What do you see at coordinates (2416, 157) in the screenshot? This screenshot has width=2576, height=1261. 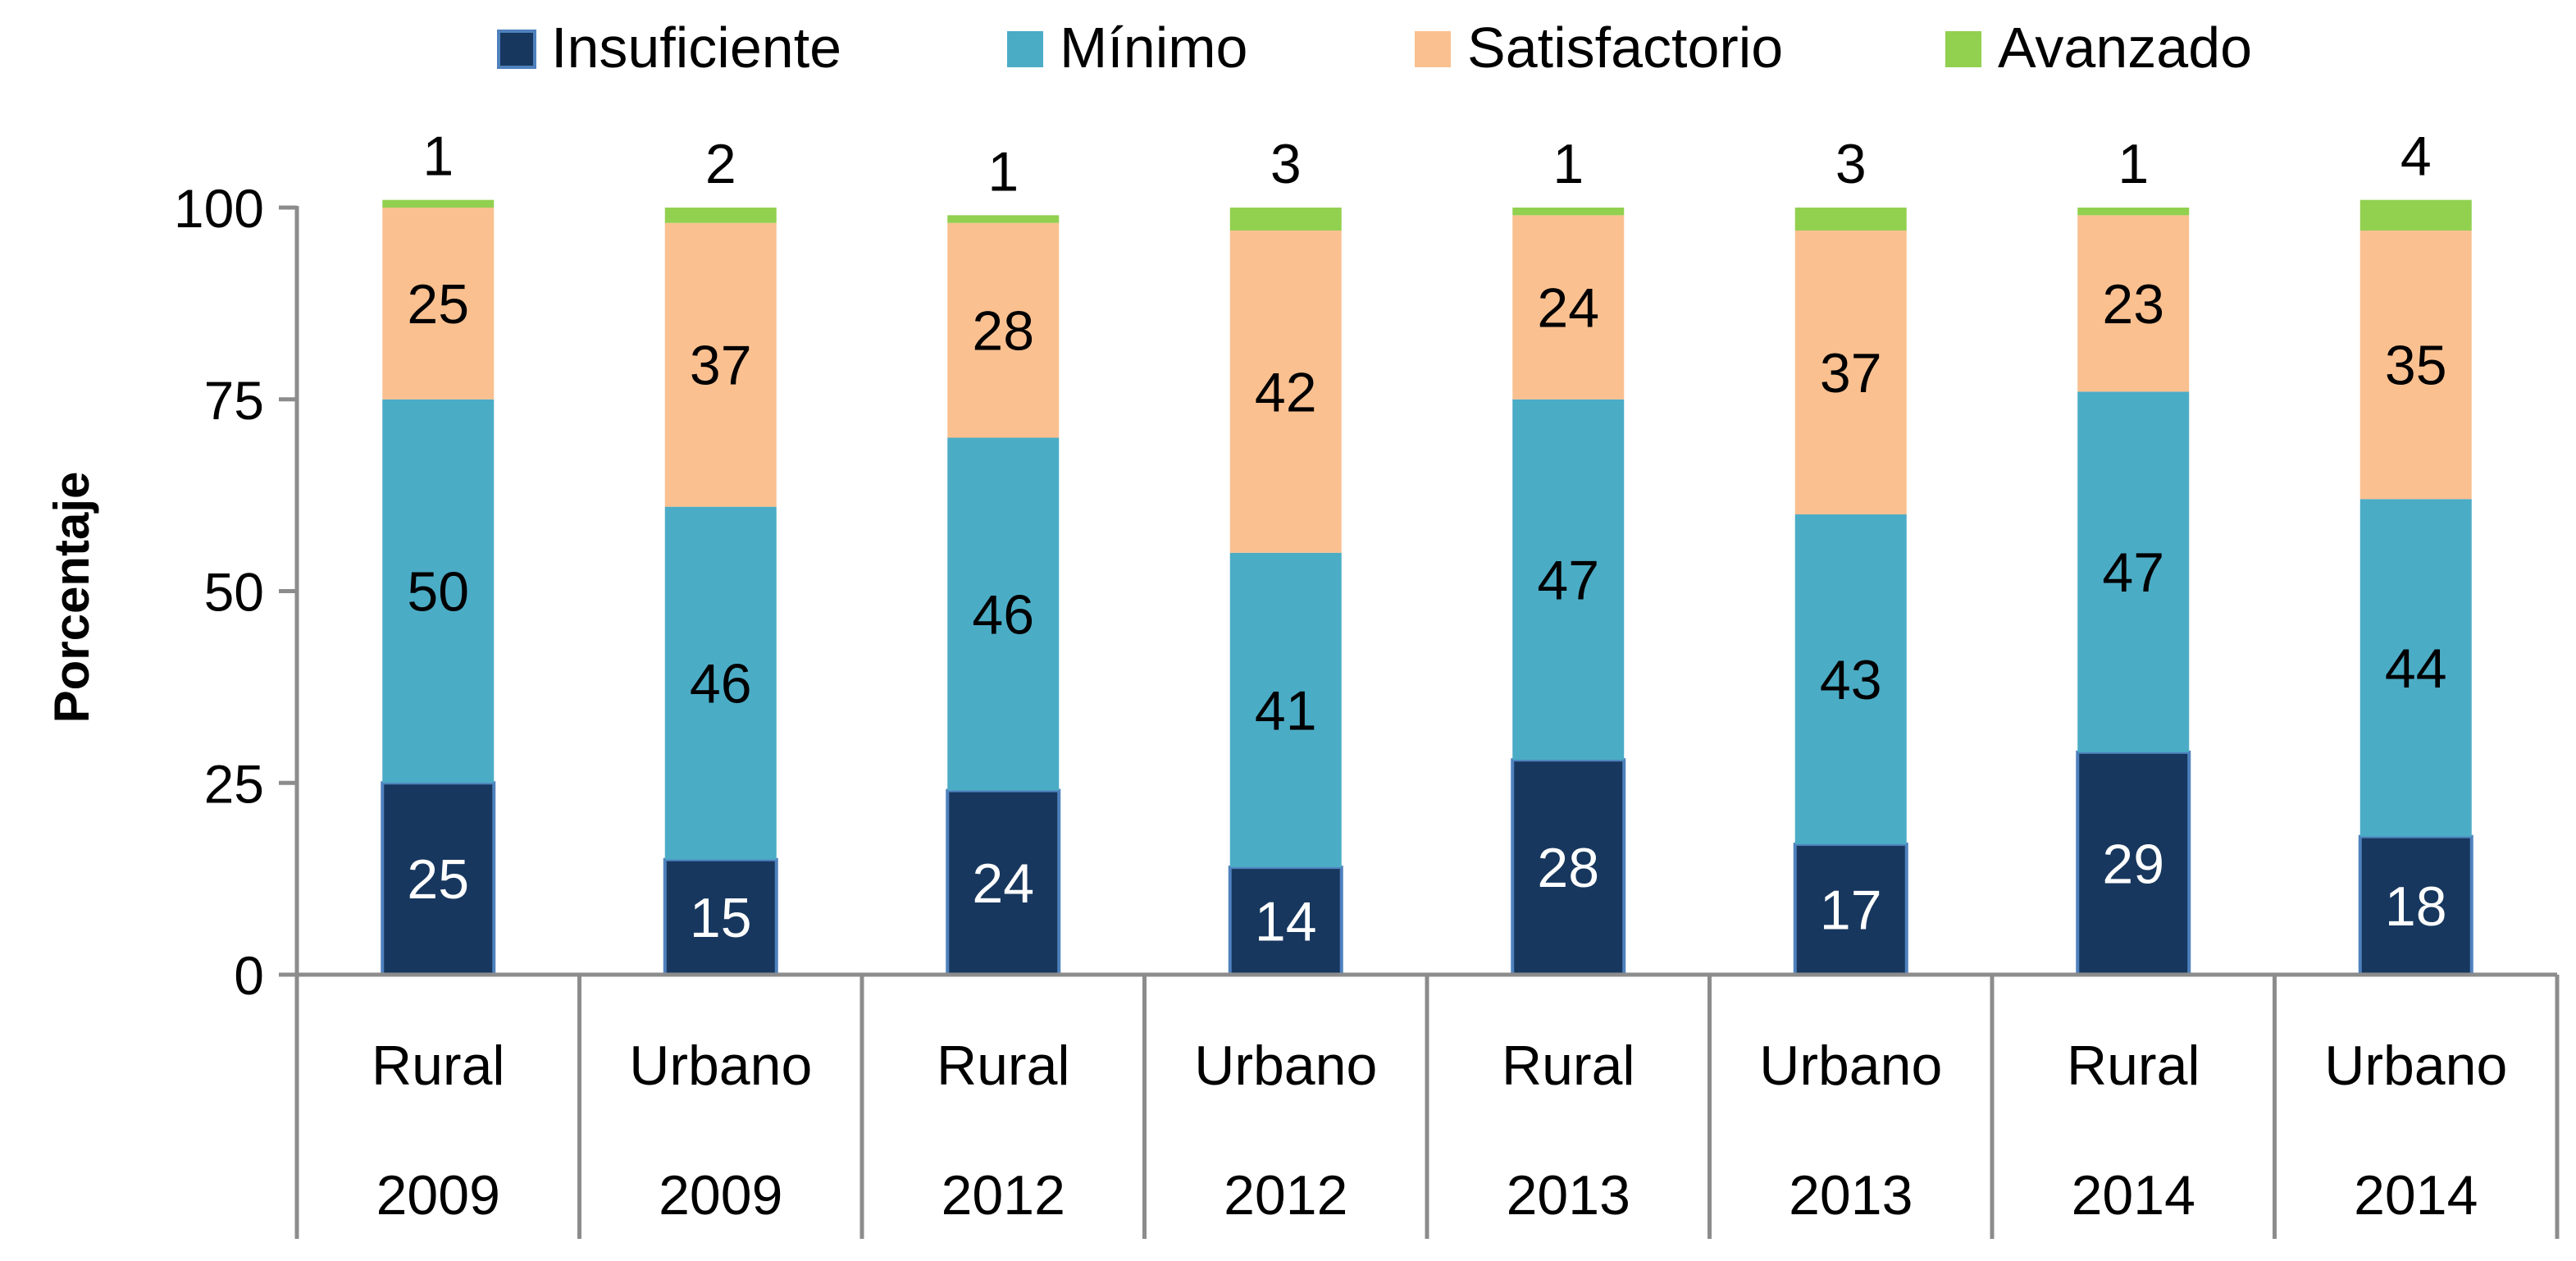 I see `data-label-avanzado: 4` at bounding box center [2416, 157].